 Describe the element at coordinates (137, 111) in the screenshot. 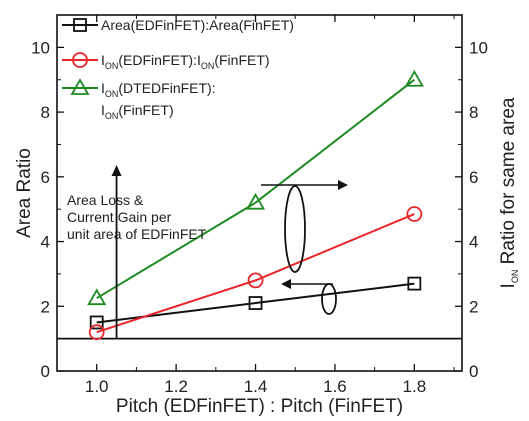

I see `legend-label-dted-line2: ION(FinFET)` at that location.